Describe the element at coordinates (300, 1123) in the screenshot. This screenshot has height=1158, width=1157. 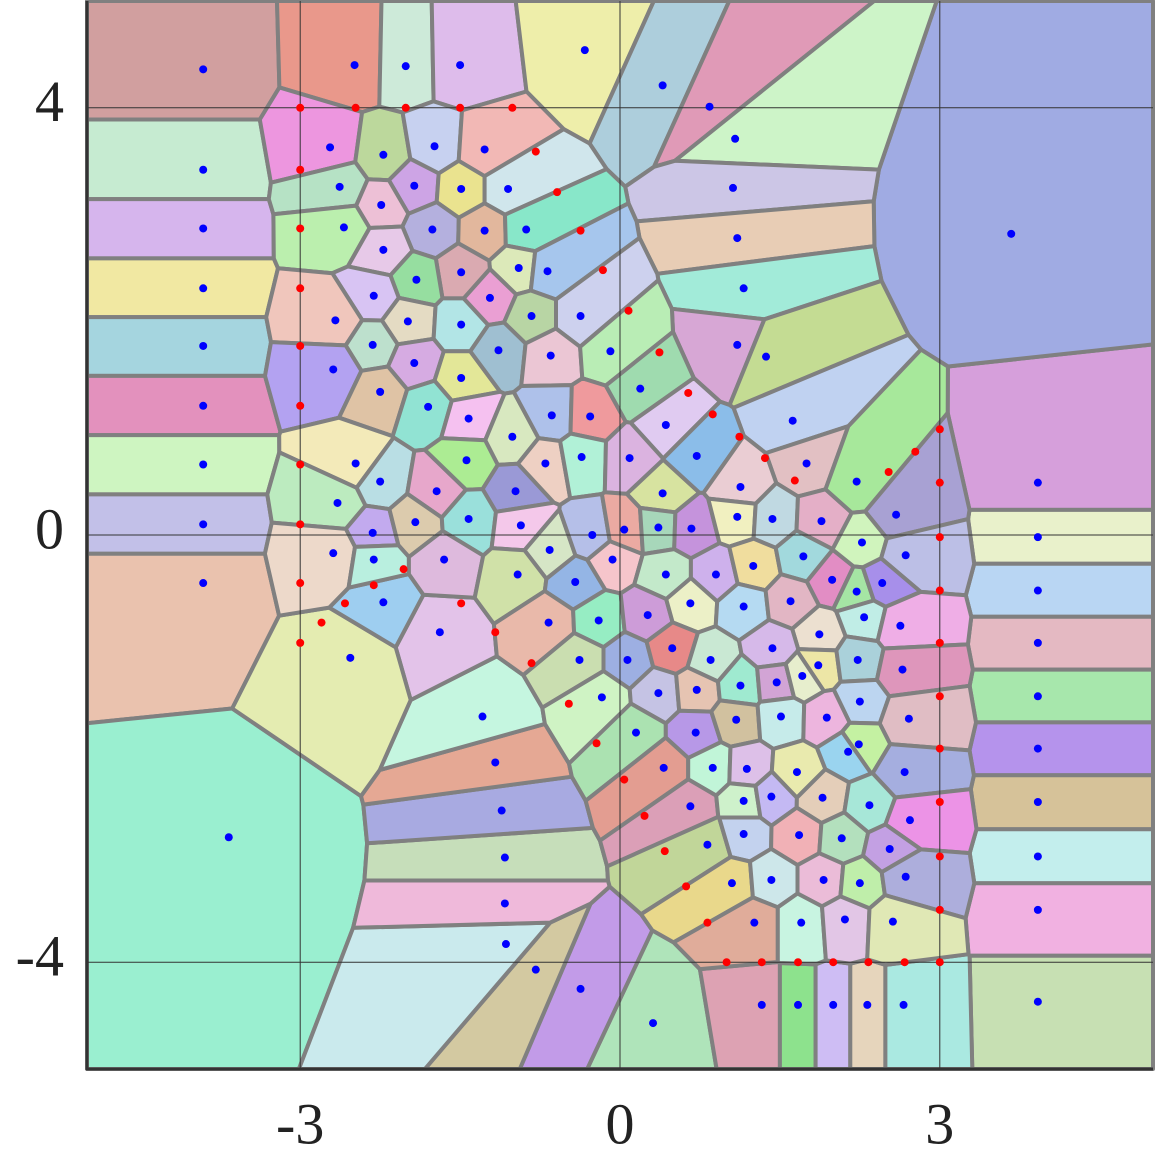
I see `x-tick-label: -3` at that location.